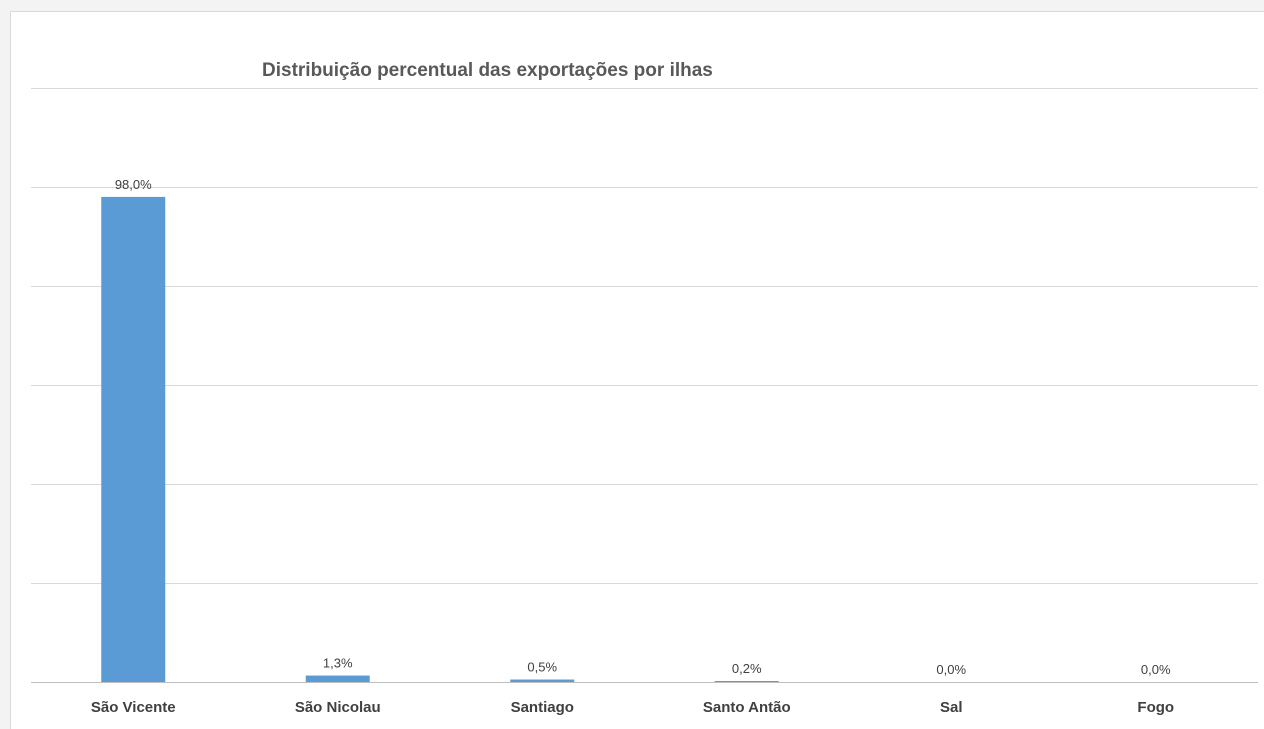 This screenshot has width=1264, height=729. What do you see at coordinates (951, 707) in the screenshot?
I see `x-tick-label: Sal` at bounding box center [951, 707].